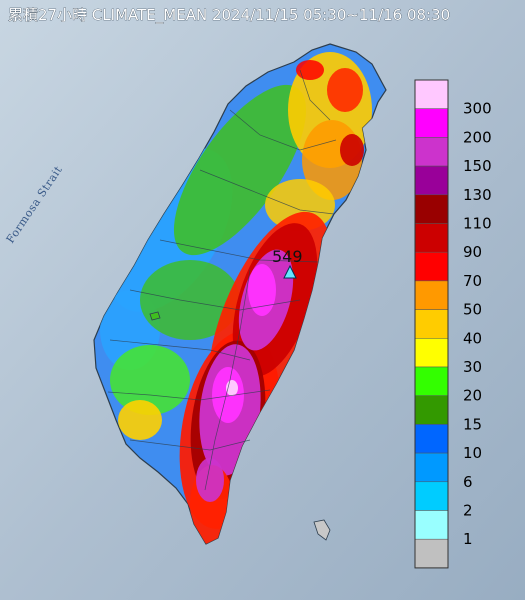  I want to click on legend-label: 40, so click(472, 338).